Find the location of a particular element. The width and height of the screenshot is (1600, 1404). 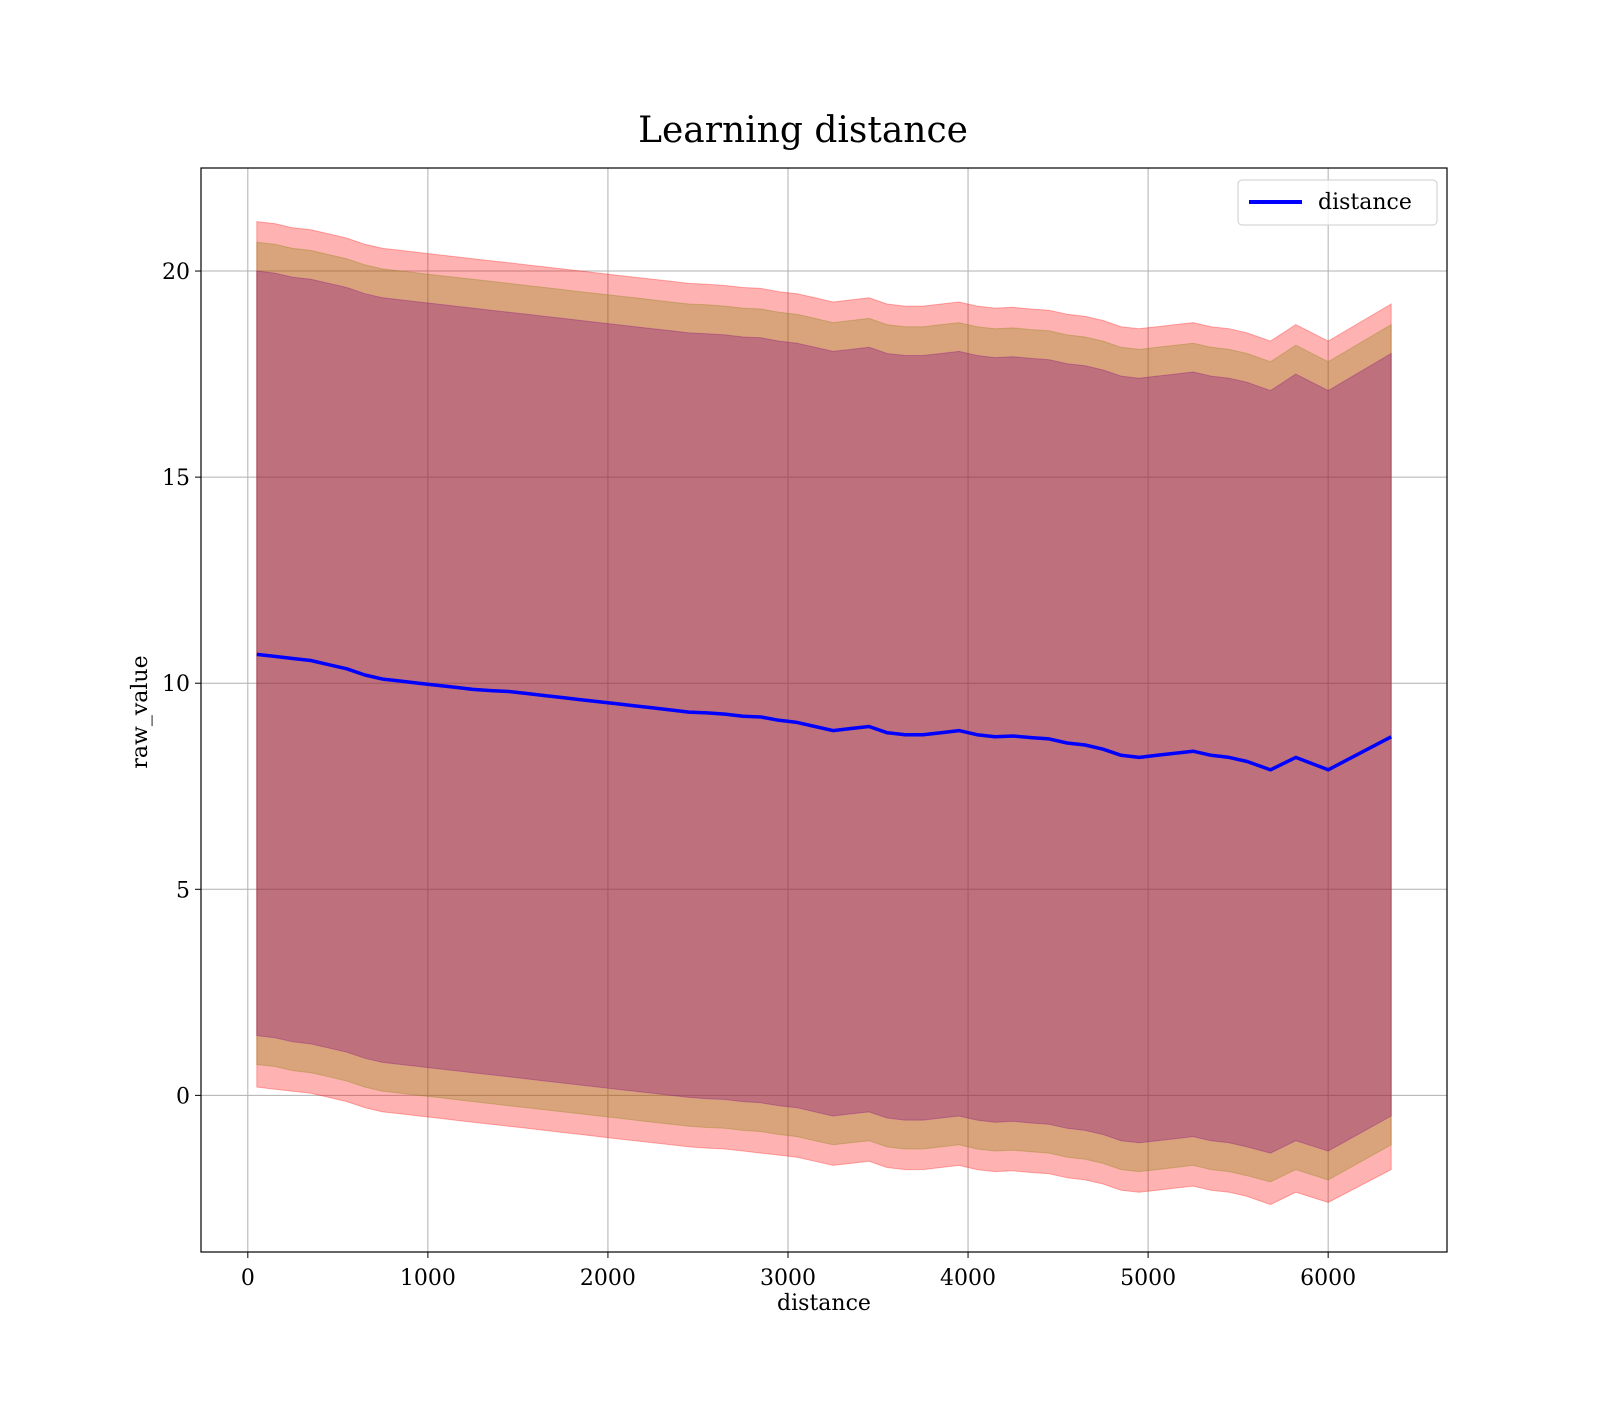

y-ticks: 0 5 10 15 20 is located at coordinates (181, 684).